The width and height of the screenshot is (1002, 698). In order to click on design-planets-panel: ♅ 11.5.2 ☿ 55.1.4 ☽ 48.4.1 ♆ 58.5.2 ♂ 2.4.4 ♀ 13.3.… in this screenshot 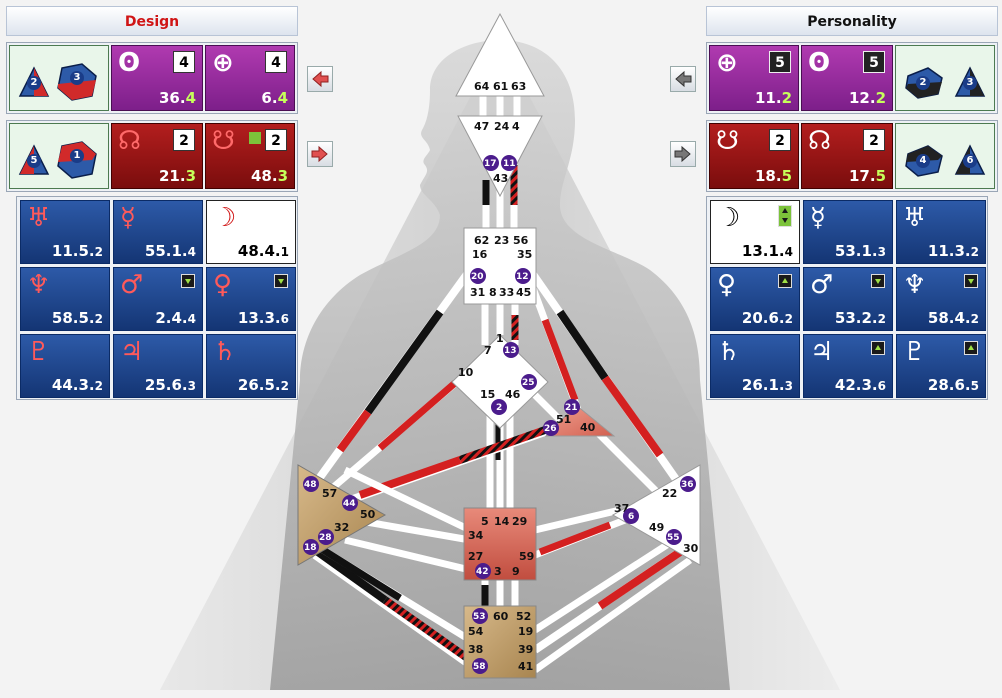, I will do `click(157, 298)`.